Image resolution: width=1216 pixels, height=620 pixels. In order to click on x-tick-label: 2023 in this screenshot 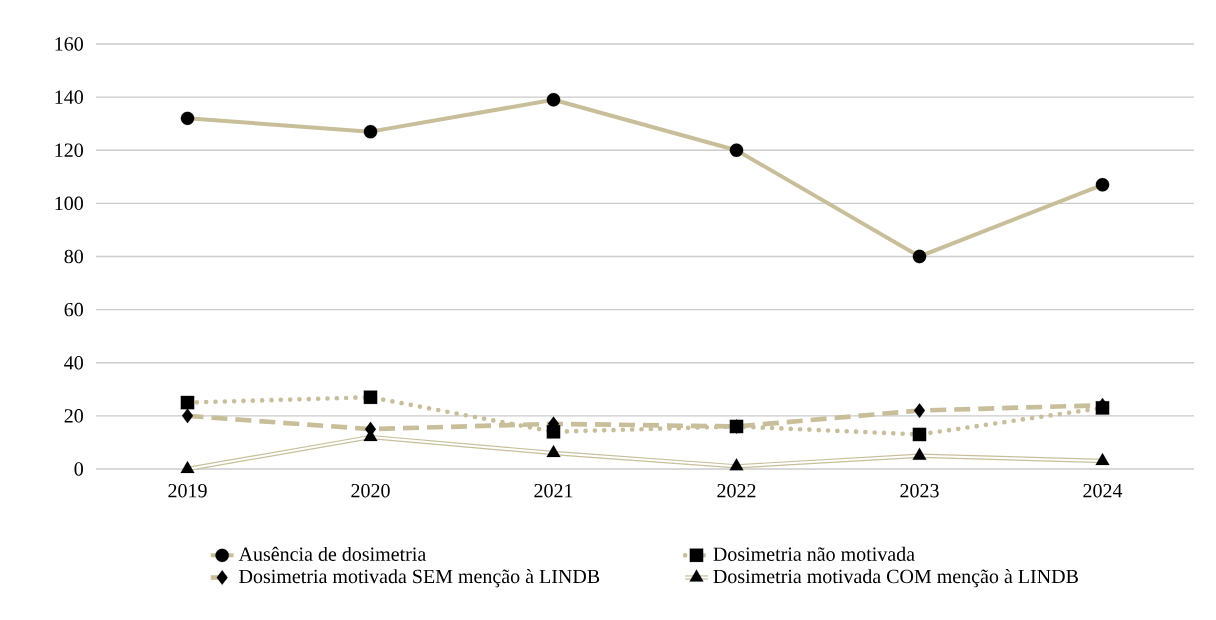, I will do `click(919, 490)`.